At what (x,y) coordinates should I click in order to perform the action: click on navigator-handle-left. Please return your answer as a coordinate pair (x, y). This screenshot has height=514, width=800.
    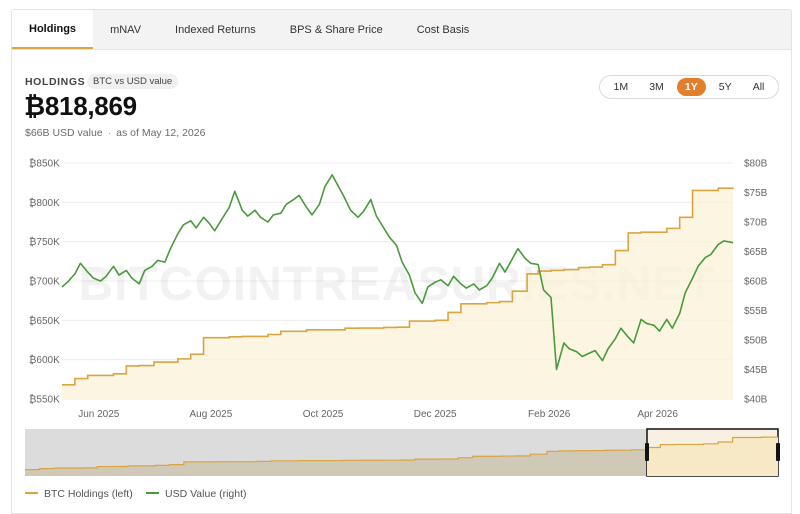
    Looking at the image, I should click on (647, 452).